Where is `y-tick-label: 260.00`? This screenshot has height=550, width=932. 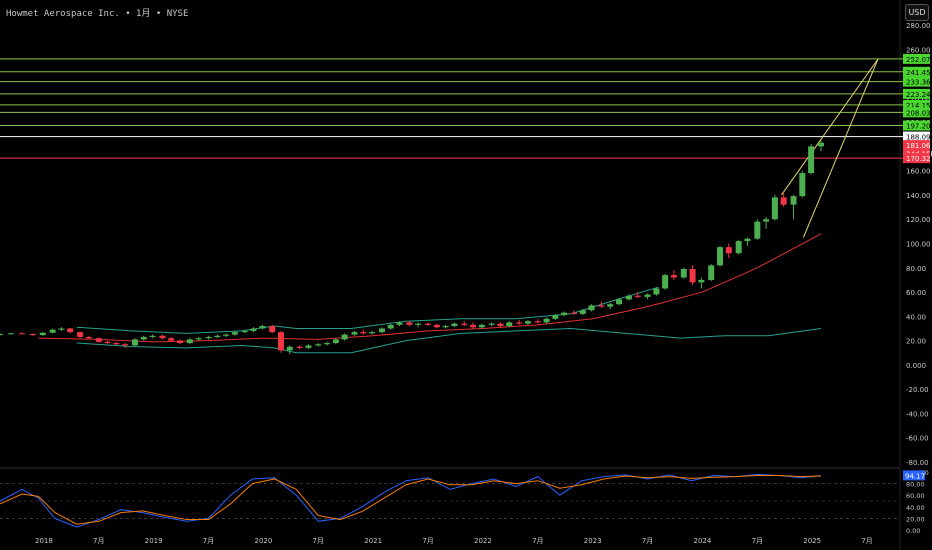 y-tick-label: 260.00 is located at coordinates (918, 50).